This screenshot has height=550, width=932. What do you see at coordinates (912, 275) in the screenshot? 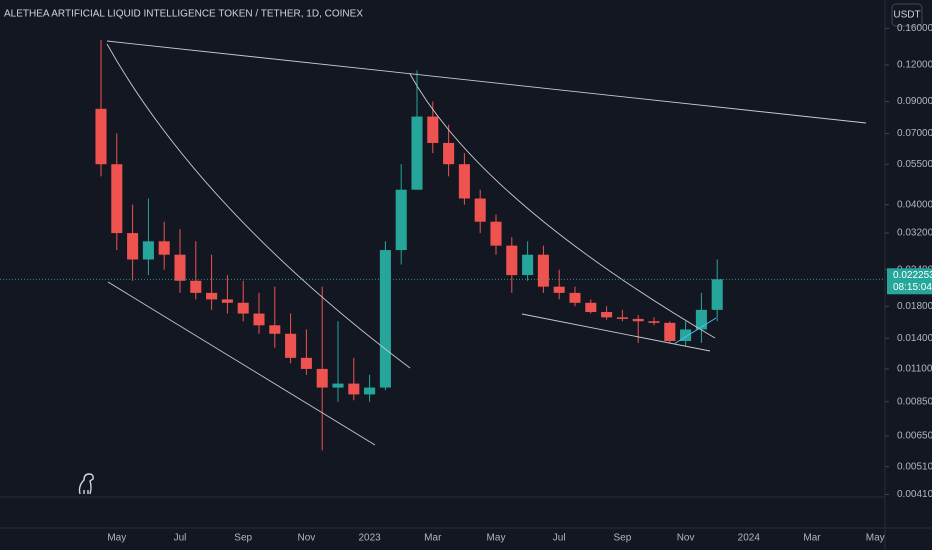
I see `last-price-label: 0.022253` at bounding box center [912, 275].